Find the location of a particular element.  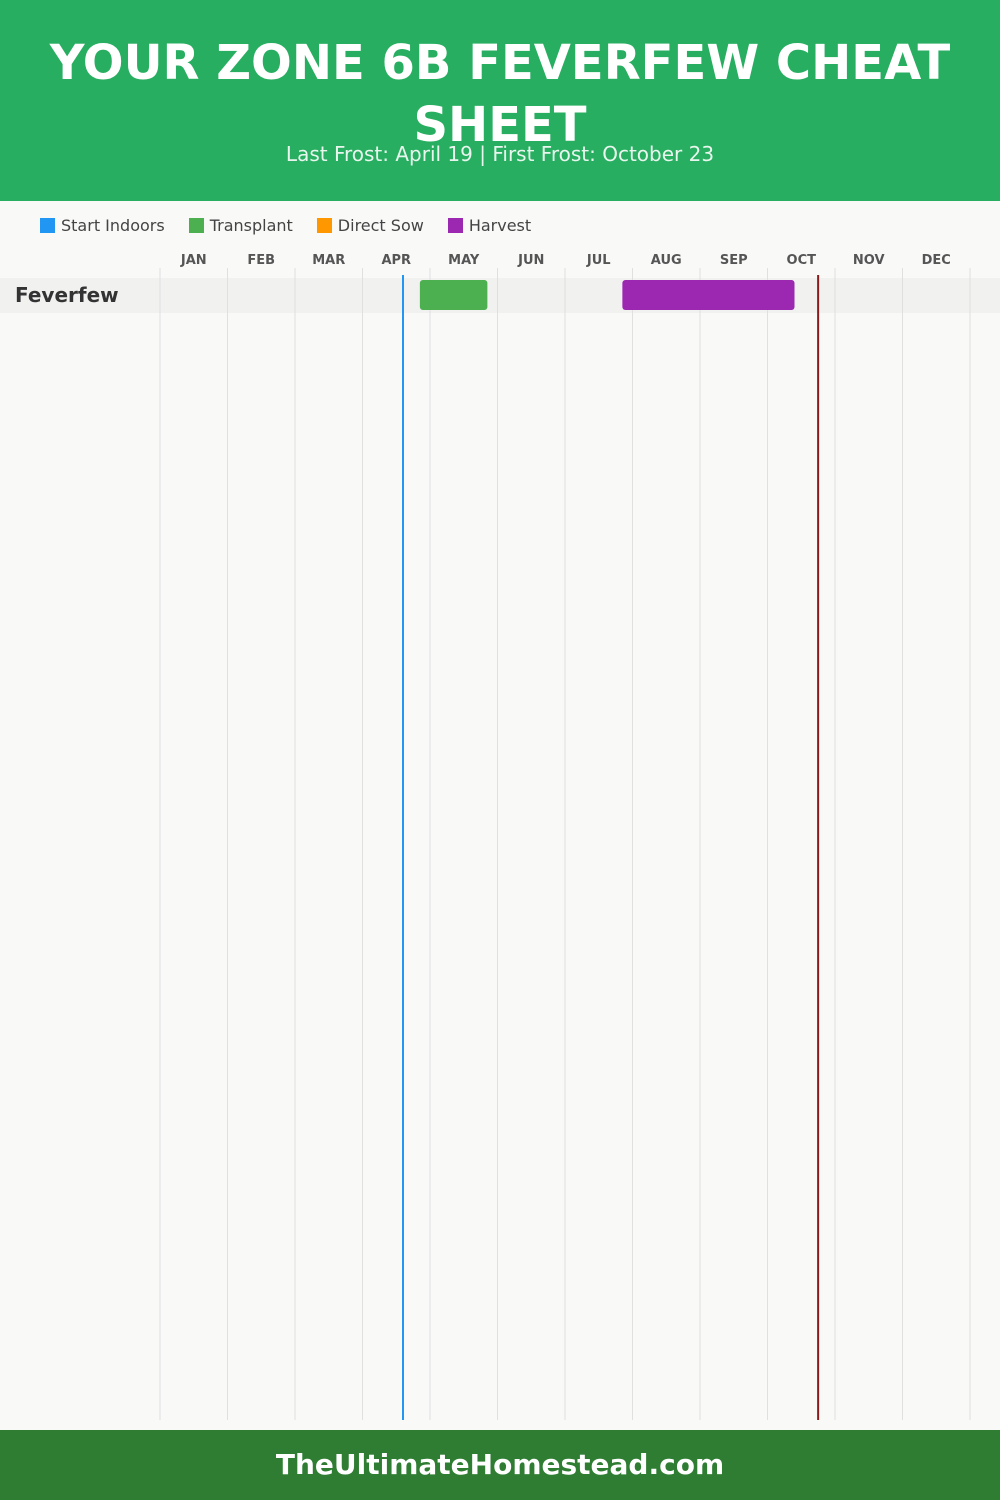

legend-swatch-harvest is located at coordinates (455, 225).